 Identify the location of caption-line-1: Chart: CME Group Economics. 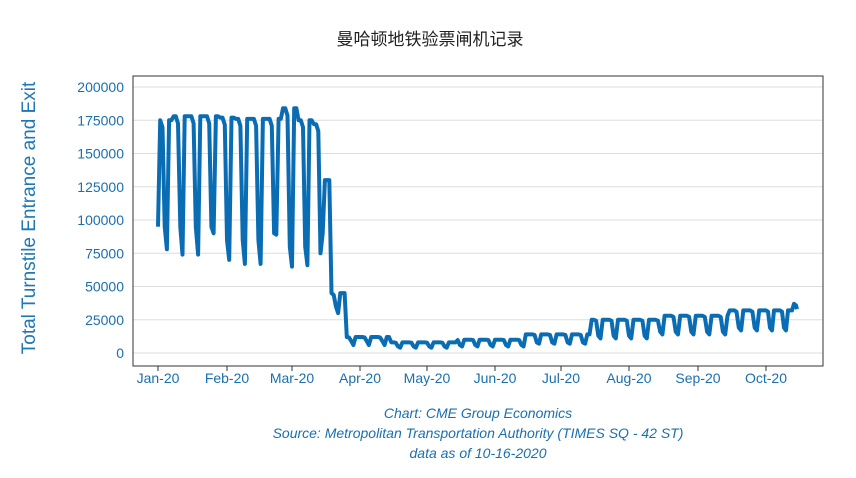
(478, 413).